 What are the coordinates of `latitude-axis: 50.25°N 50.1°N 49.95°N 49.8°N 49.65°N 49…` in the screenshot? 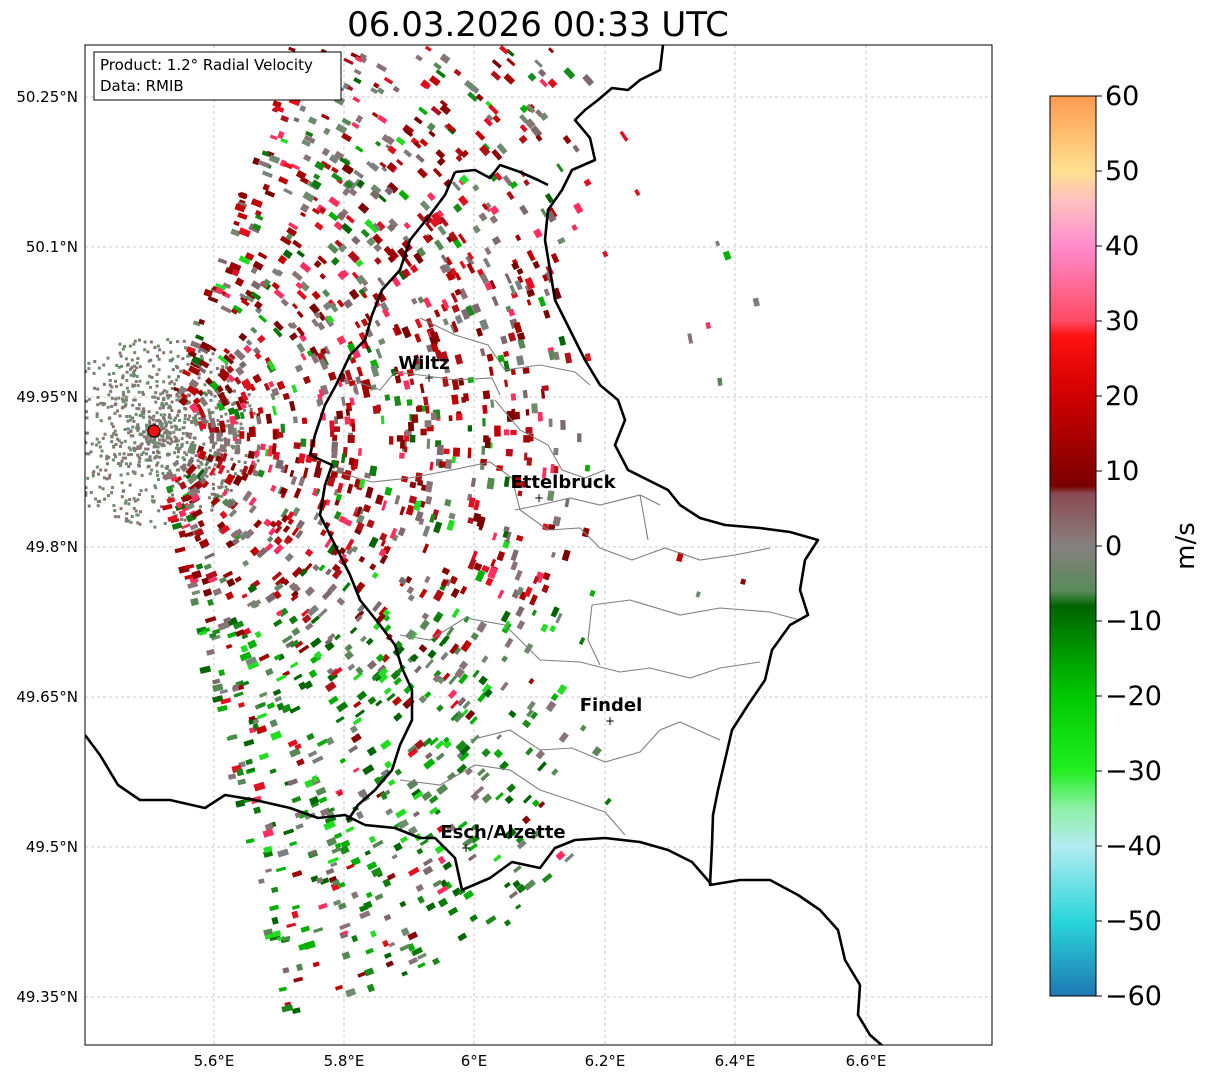 It's located at (47, 547).